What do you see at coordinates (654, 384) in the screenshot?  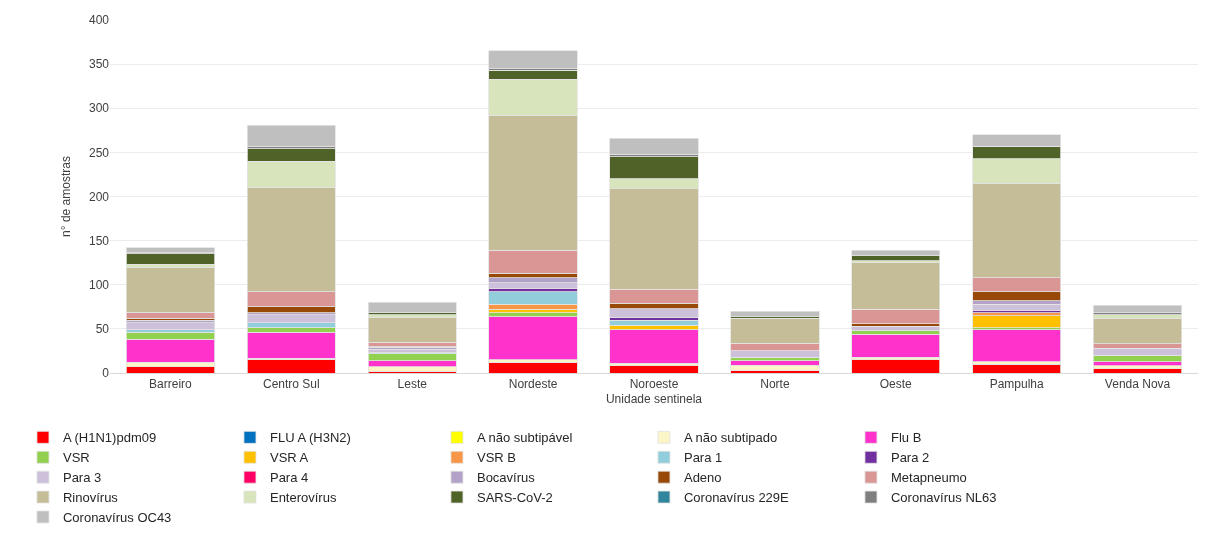 I see `x-tick-label: Noroeste` at bounding box center [654, 384].